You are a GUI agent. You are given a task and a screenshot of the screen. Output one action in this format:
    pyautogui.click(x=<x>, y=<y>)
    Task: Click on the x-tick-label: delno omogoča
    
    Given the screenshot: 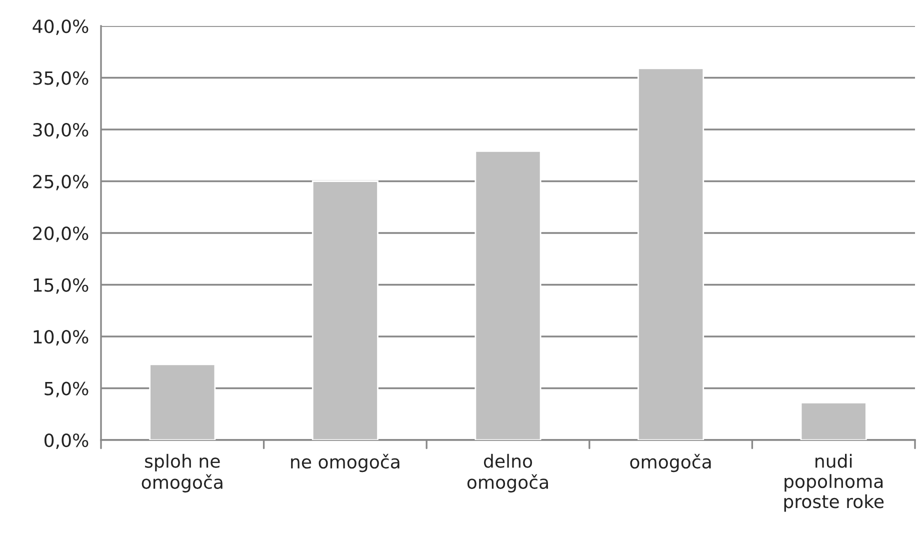 What is the action you would take?
    pyautogui.click(x=507, y=473)
    